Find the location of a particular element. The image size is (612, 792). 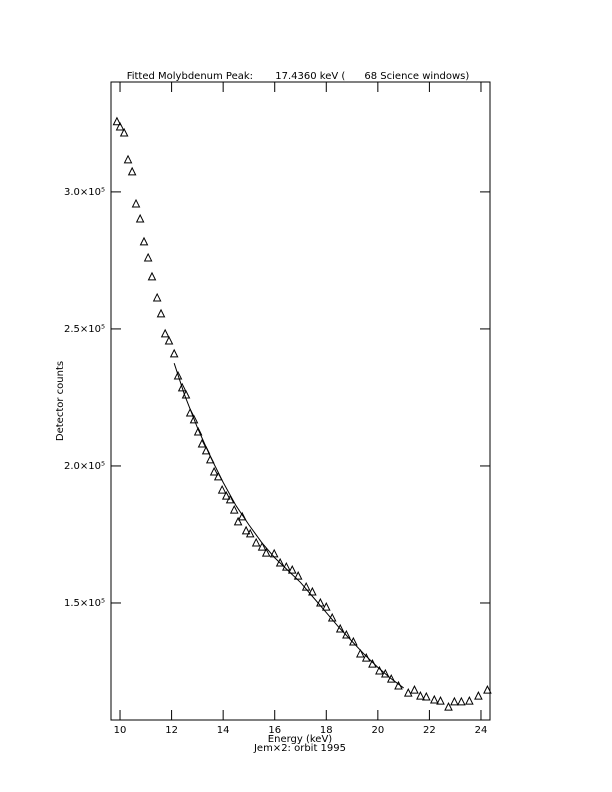

x-axis-label: Energy (keV) is located at coordinates (300, 739).